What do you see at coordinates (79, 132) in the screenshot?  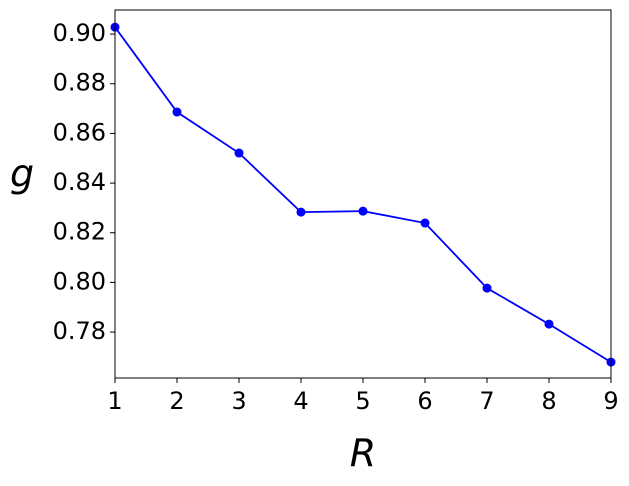 I see `y-tick-label: 0.86` at bounding box center [79, 132].